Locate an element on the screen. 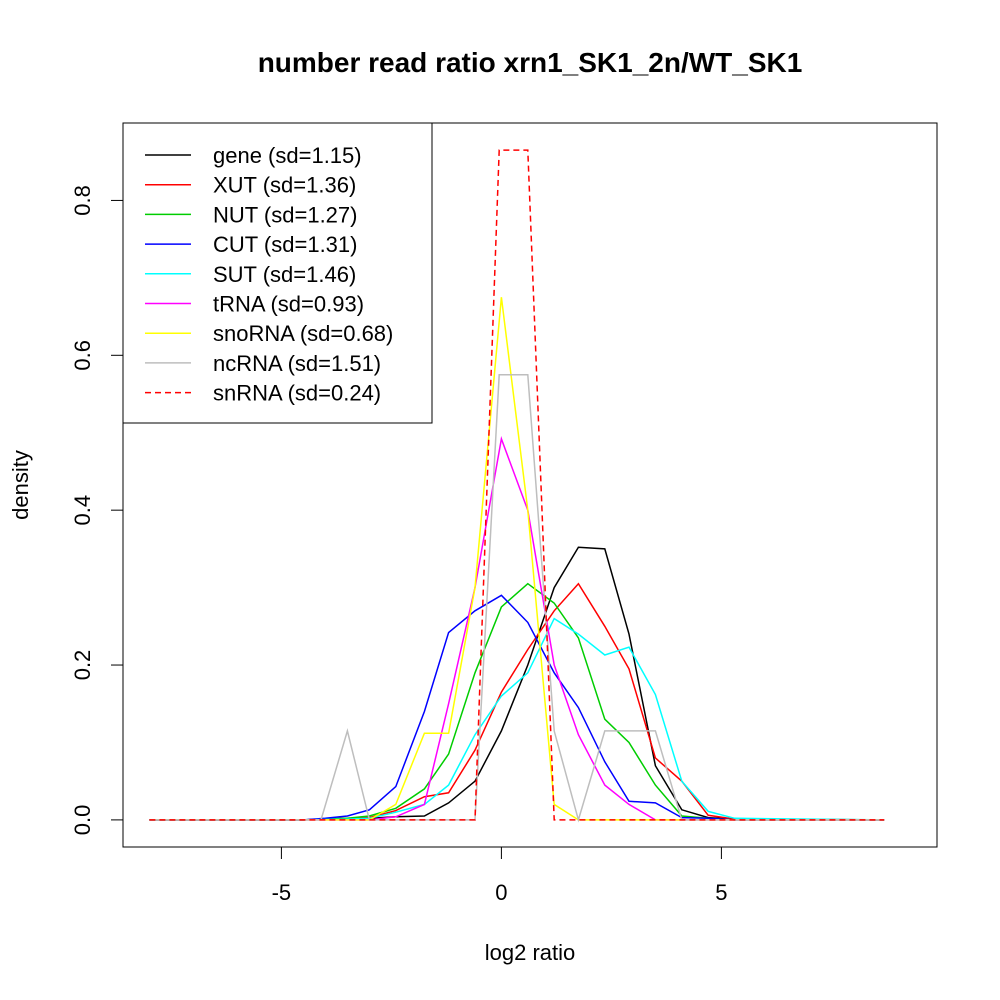 The height and width of the screenshot is (1000, 1000). legend-label-3: CUT (sd=1.31) is located at coordinates (285, 244).